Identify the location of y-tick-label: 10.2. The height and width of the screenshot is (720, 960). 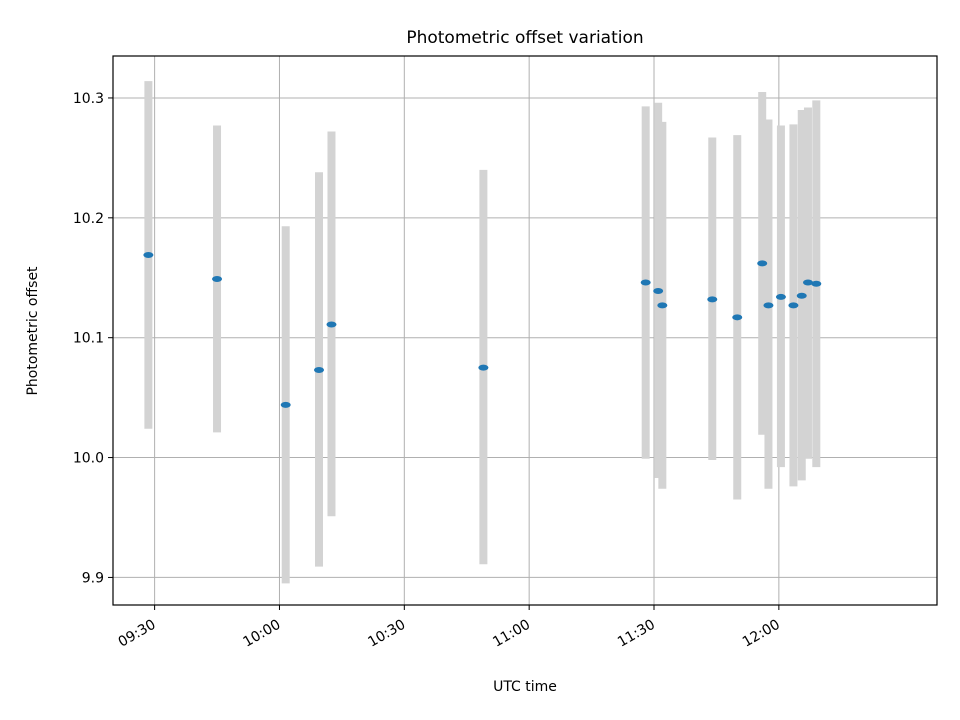
(88, 219).